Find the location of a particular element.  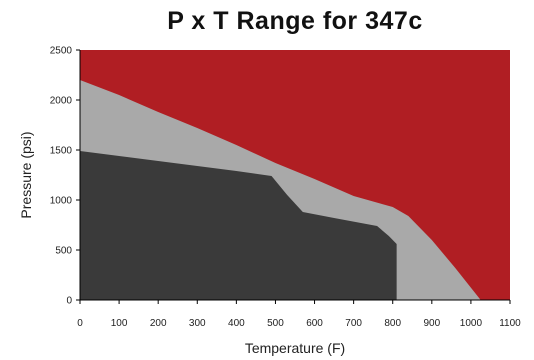

x-tick-label: 700 is located at coordinates (353, 323).